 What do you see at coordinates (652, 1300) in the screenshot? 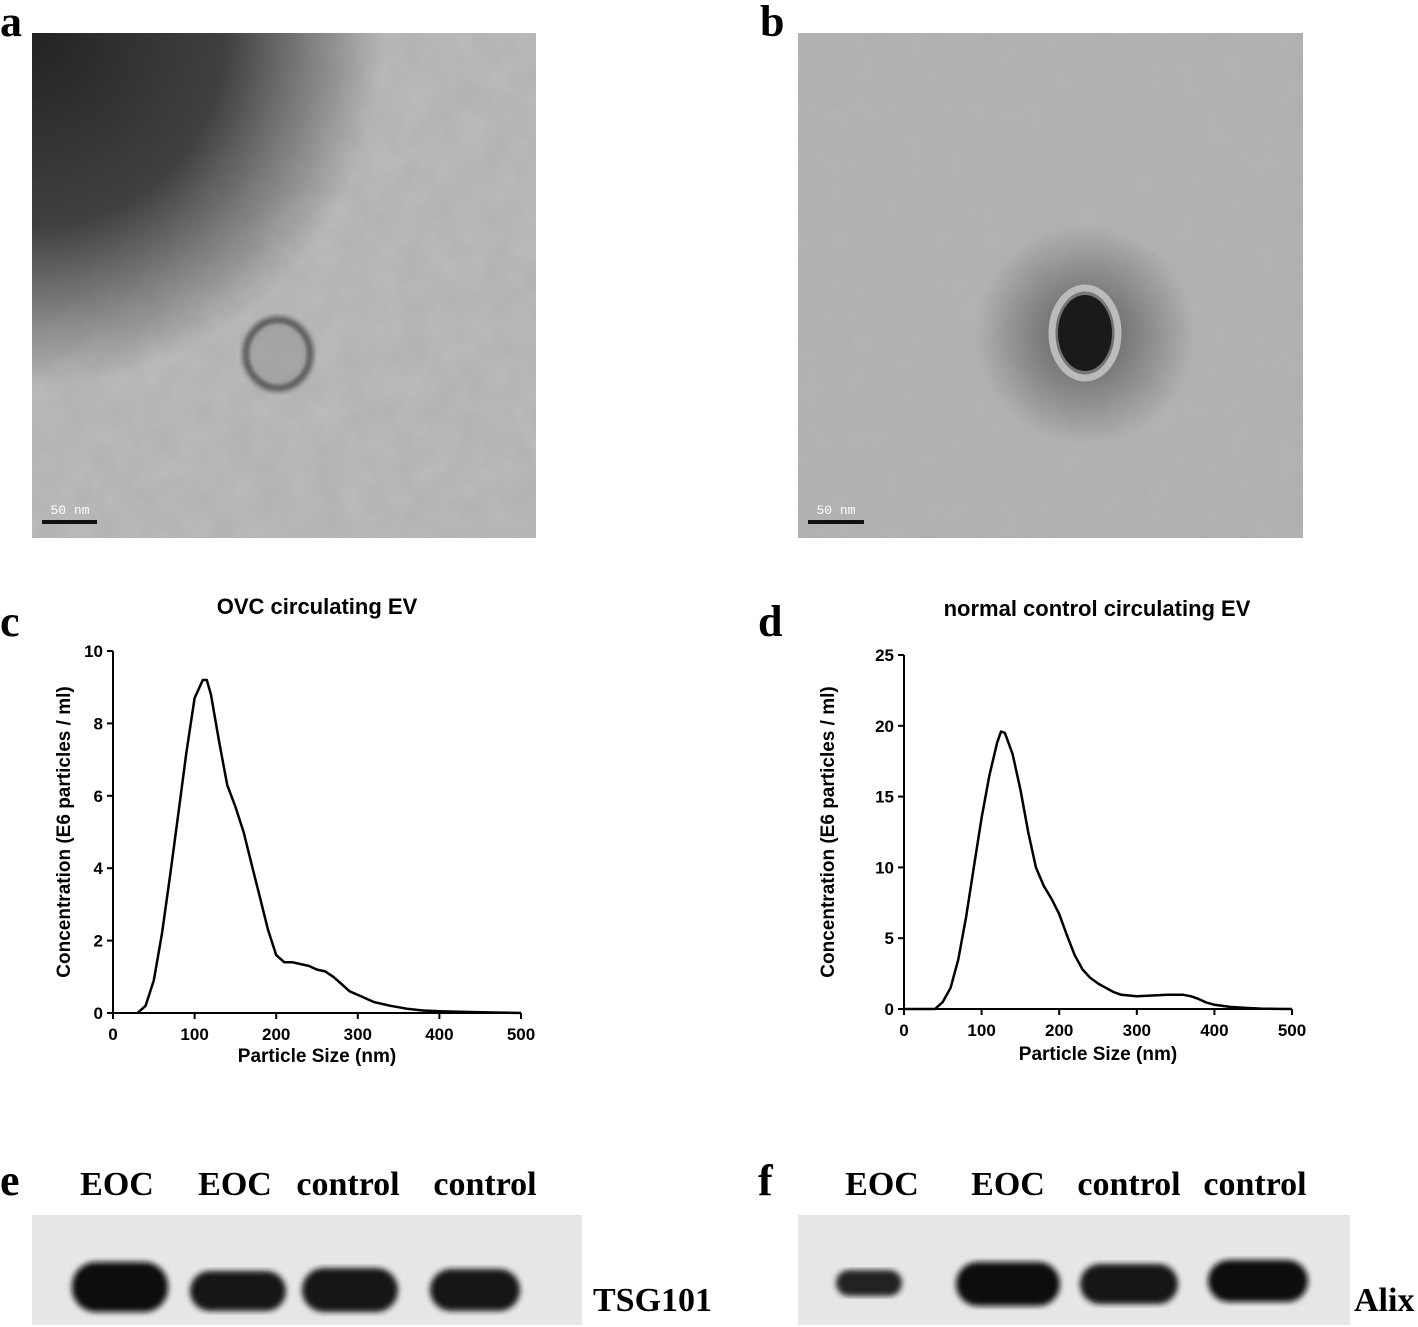
I see `protein-label: TSG101` at bounding box center [652, 1300].